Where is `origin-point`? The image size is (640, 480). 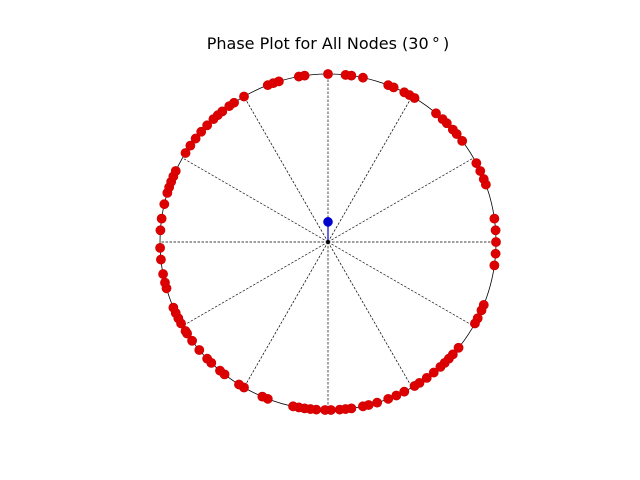
origin-point is located at coordinates (328, 242).